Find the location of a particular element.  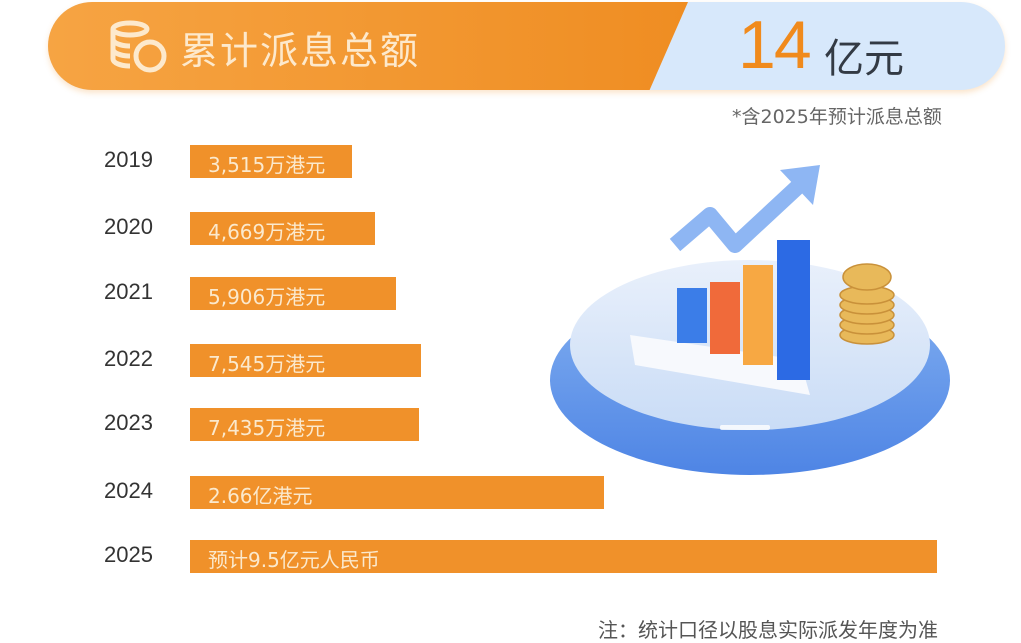

bar-2021: 5,906万港元 is located at coordinates (293, 293).